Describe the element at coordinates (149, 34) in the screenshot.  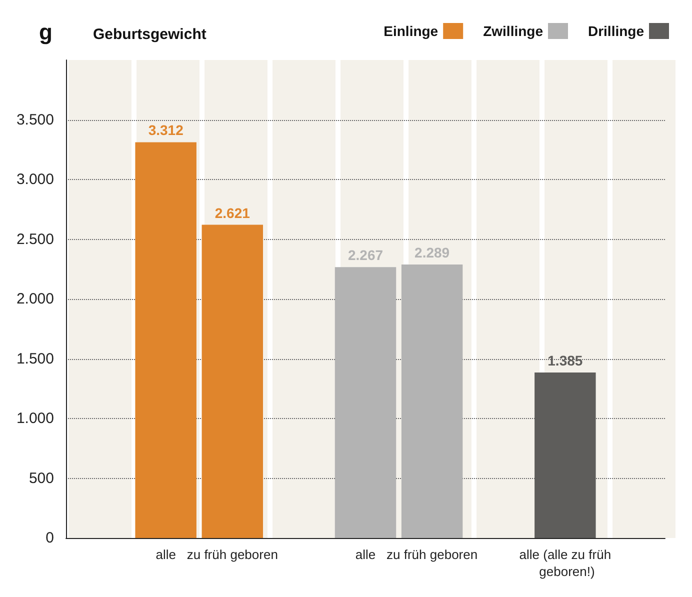
I see `chart-title: Geburtsgewicht` at that location.